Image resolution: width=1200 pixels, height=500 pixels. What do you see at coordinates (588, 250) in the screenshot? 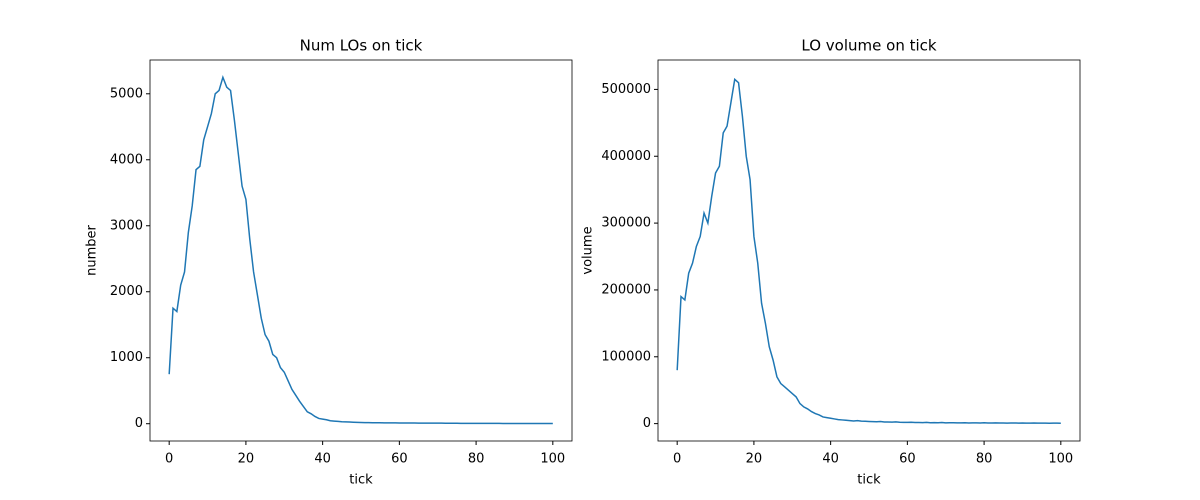
I see `y-axis-label: volume` at bounding box center [588, 250].